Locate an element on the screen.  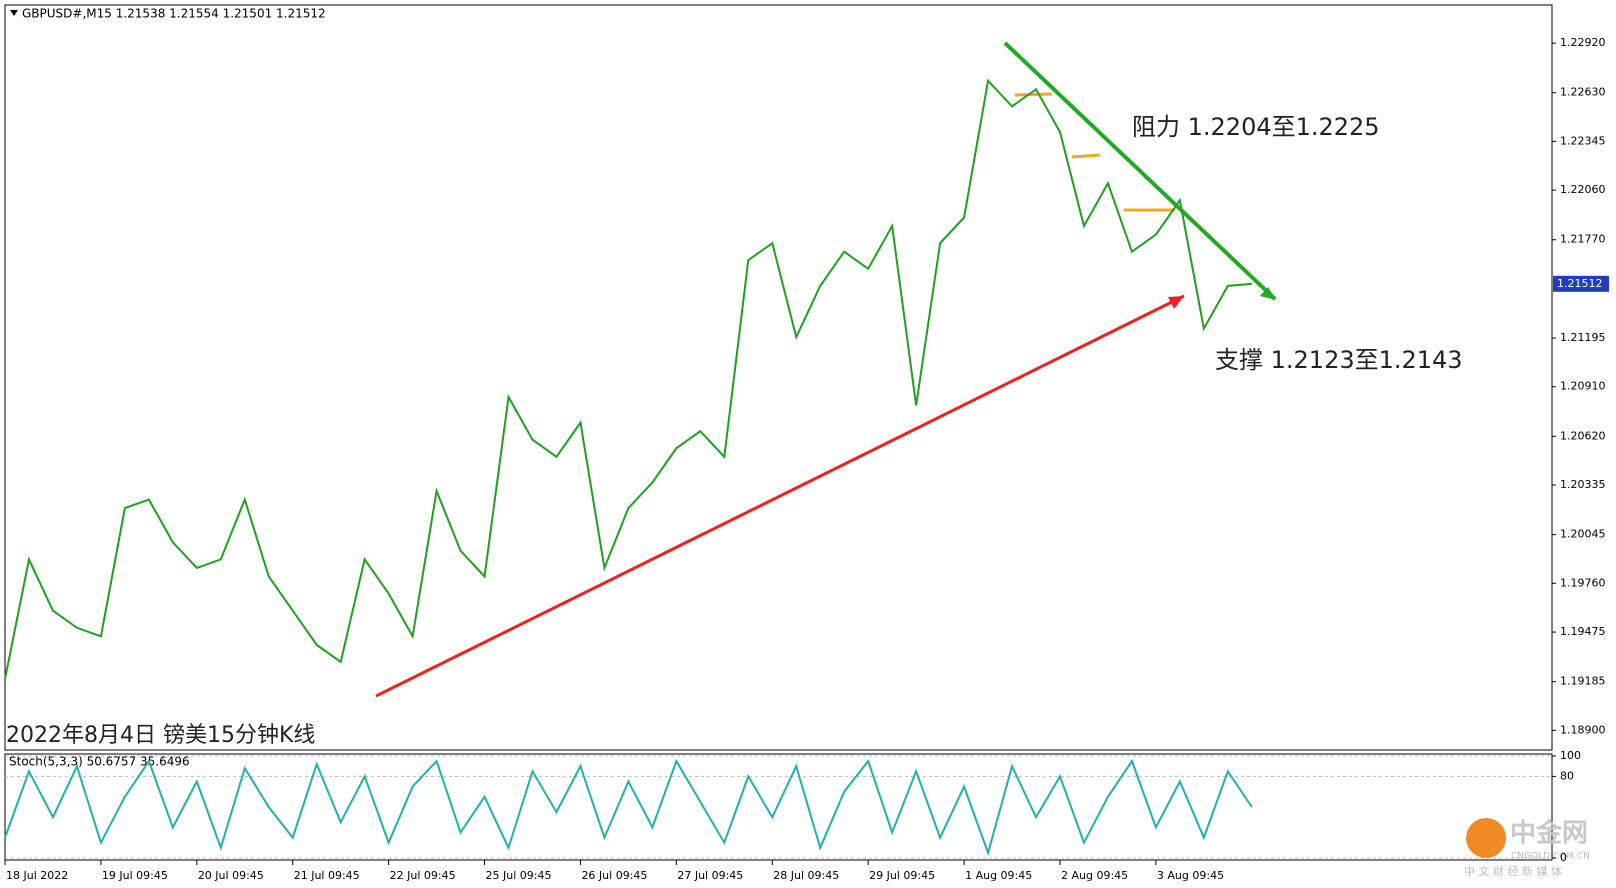
logo is located at coordinates (1486, 838).